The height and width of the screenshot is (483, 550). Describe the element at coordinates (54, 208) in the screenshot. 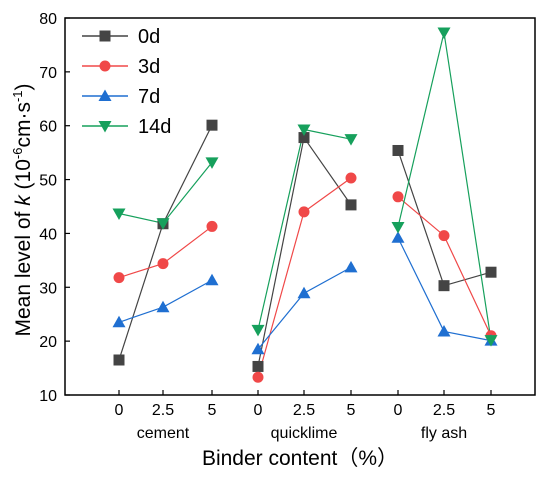

I see `y-axis: 10 20 30 40 50 60 70 80` at that location.